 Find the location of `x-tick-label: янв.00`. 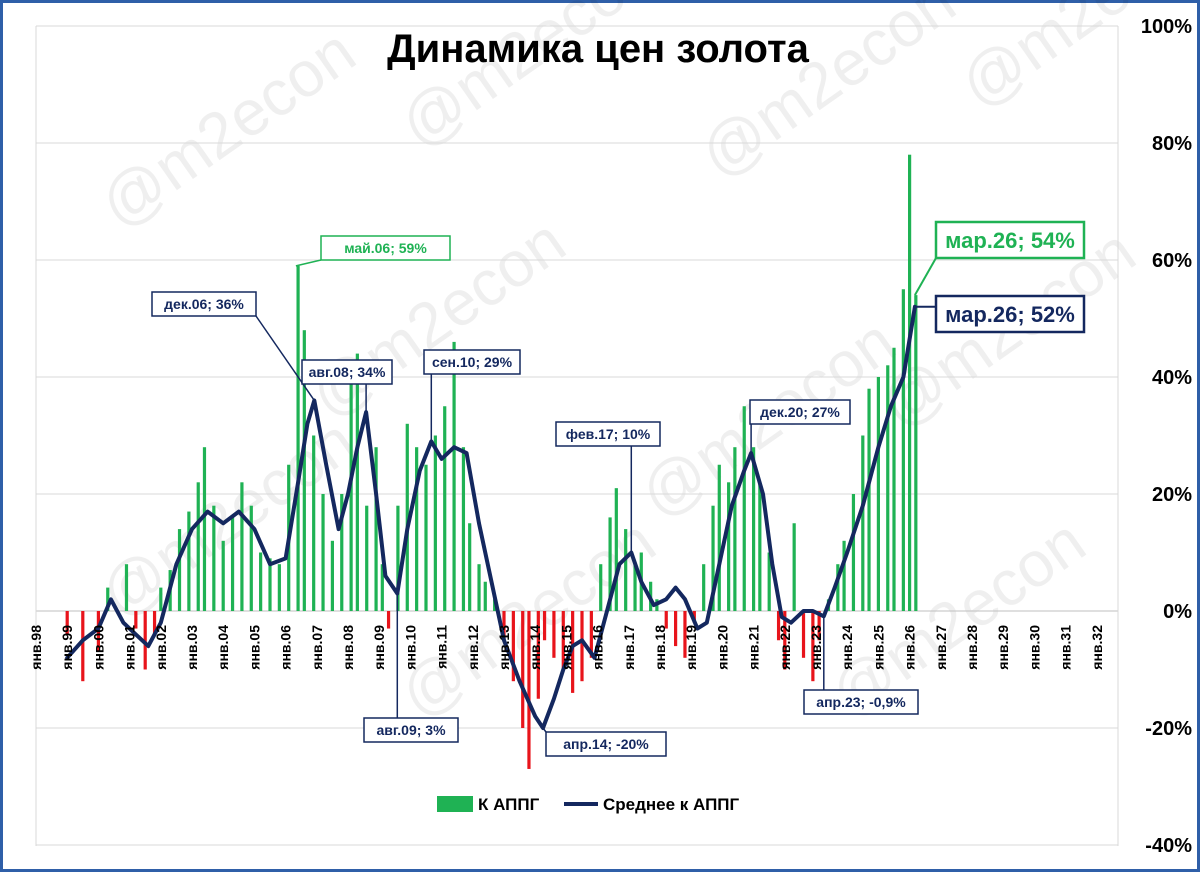

x-tick-label: янв.00 is located at coordinates (98, 647).